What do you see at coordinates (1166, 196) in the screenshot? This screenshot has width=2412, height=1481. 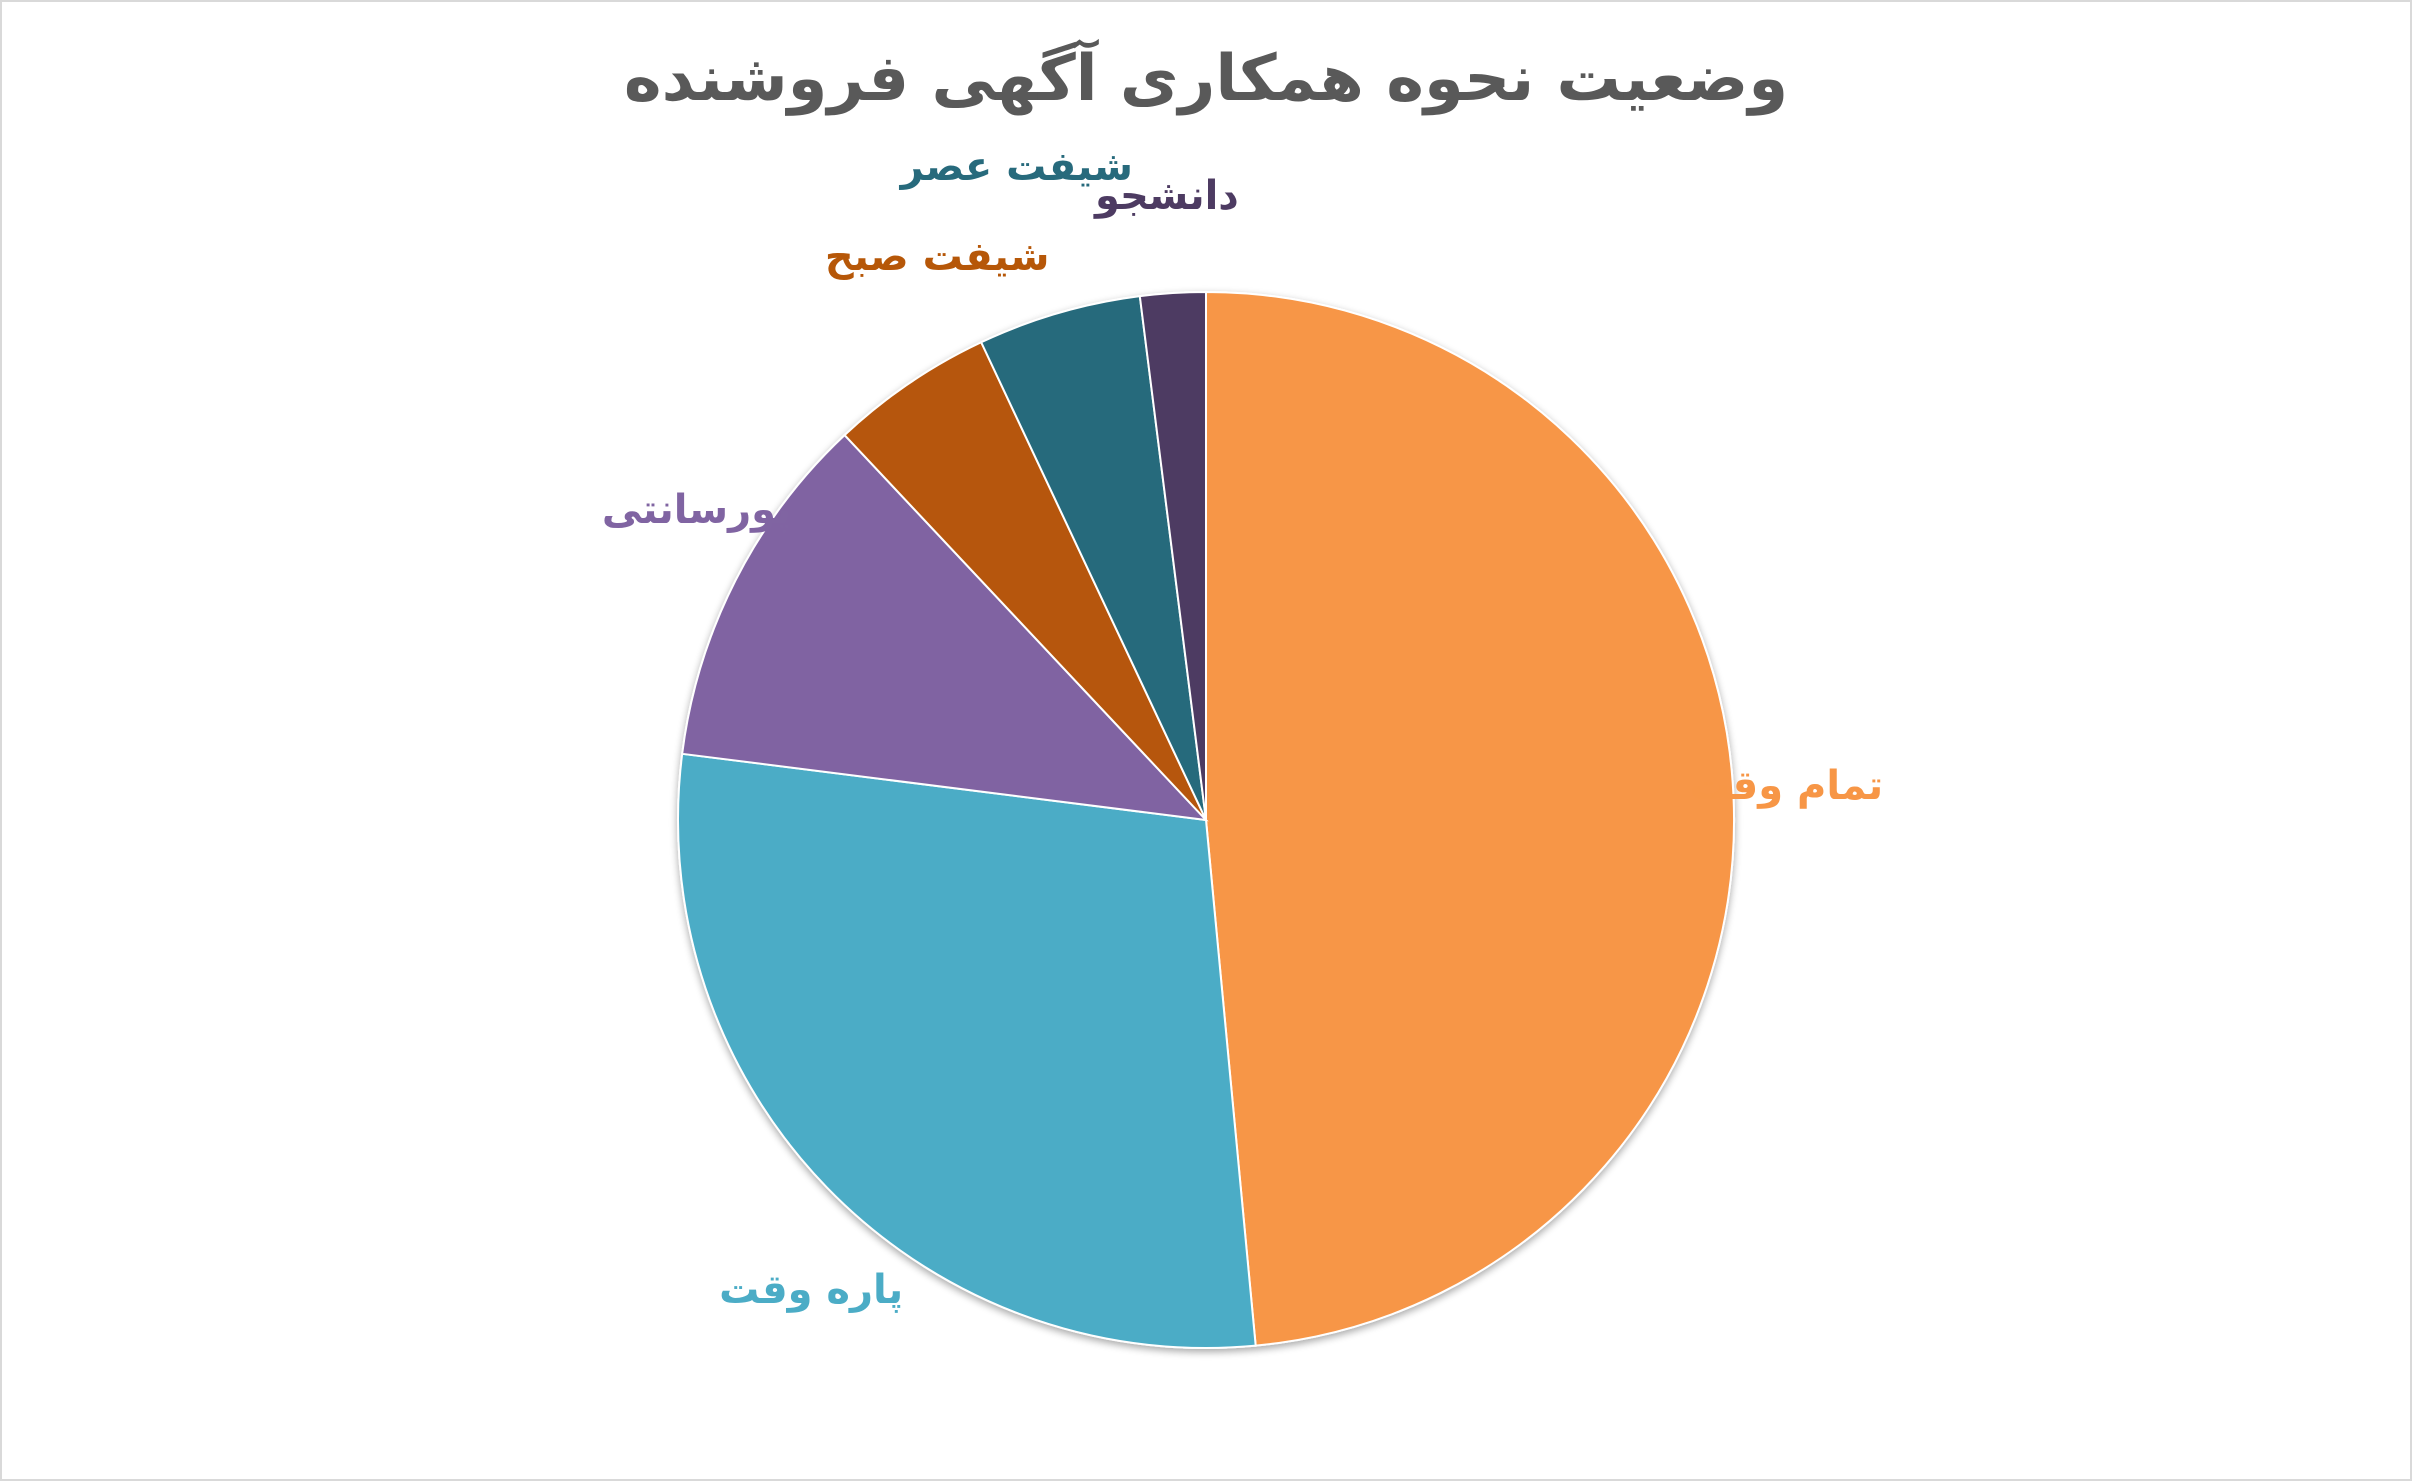 I see `slice-label-student: دانشجو` at bounding box center [1166, 196].